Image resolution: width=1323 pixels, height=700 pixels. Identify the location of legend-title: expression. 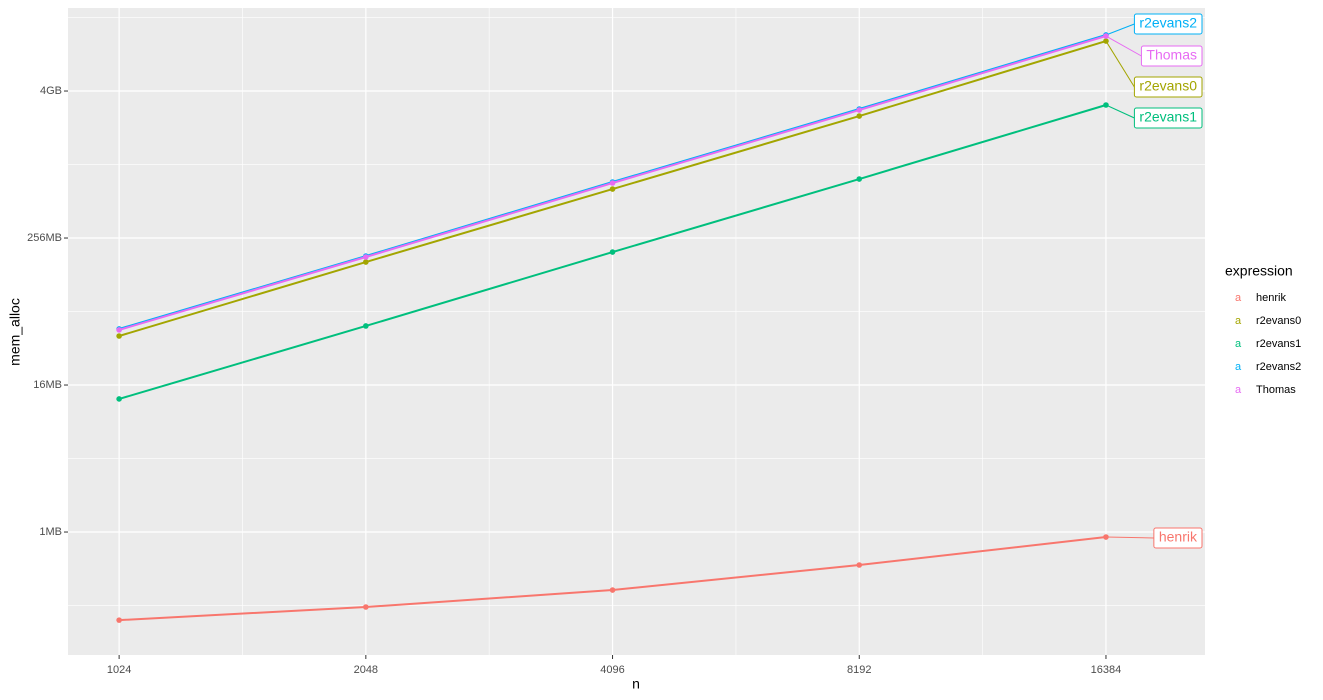
(1259, 271).